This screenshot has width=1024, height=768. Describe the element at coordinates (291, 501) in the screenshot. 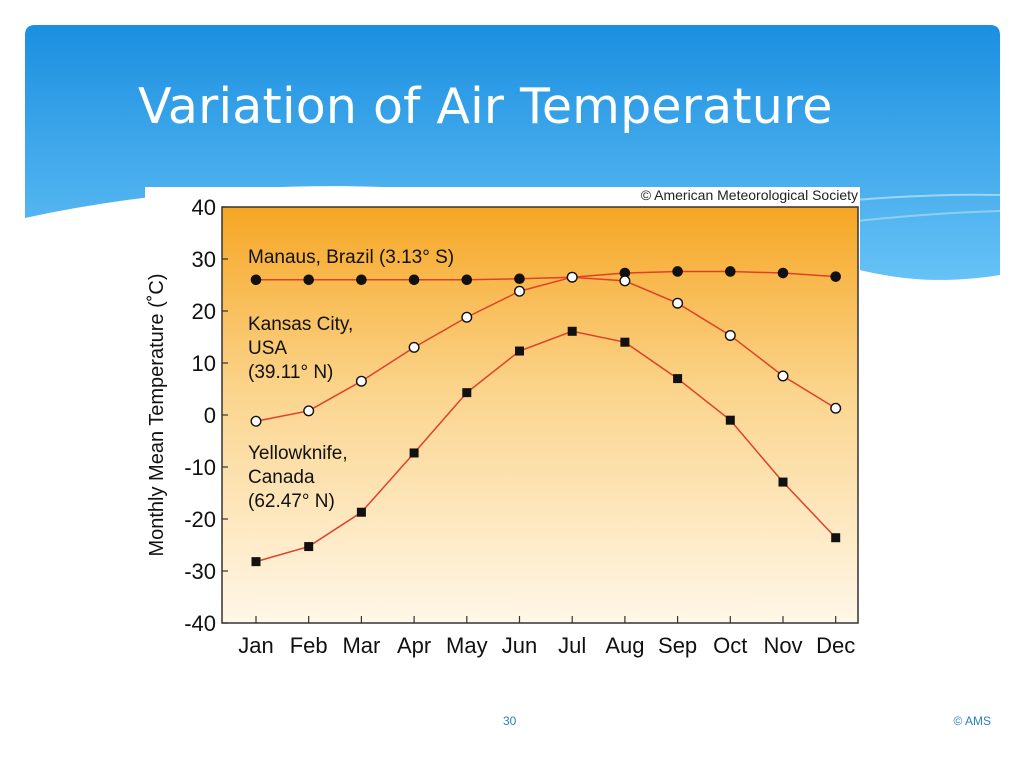

I see `series-label: (62.47° N)` at that location.